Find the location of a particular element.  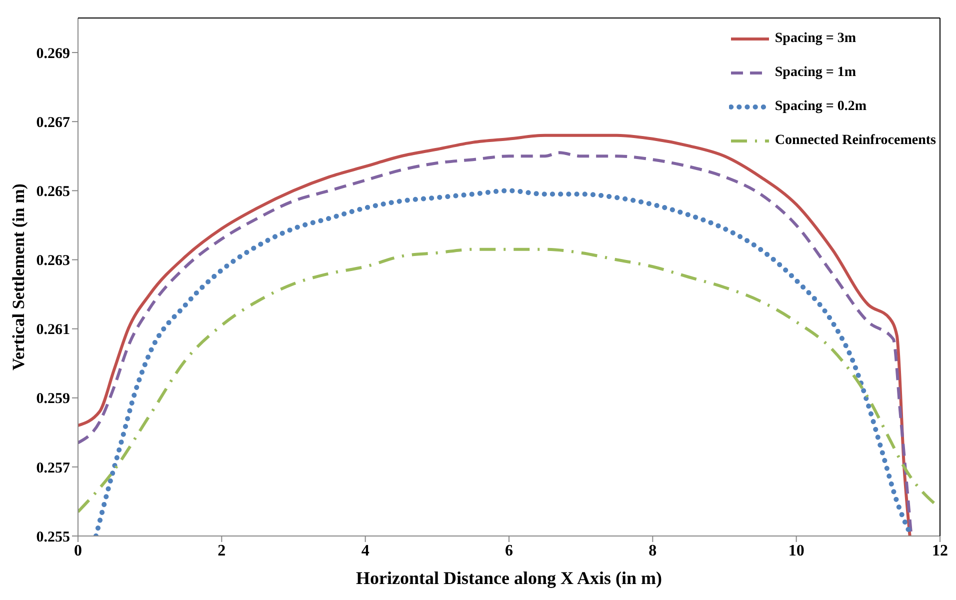

x-axis-title: Horizontal Distance along X Axis (in m) is located at coordinates (509, 578).